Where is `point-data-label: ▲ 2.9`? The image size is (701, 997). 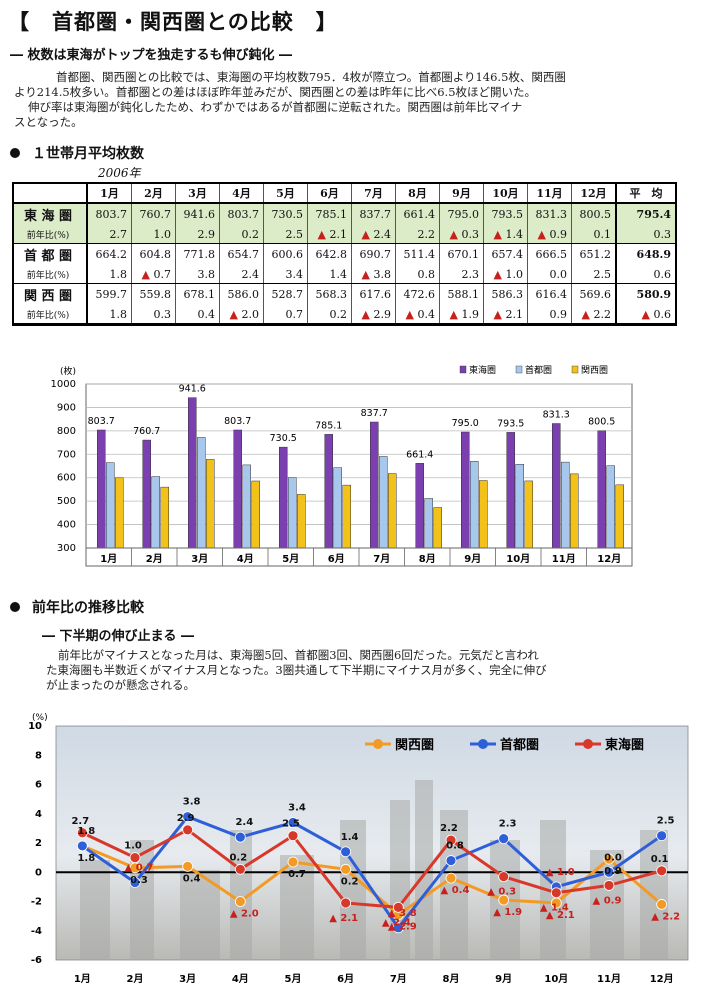
point-data-label: ▲ 2.9 is located at coordinates (402, 927).